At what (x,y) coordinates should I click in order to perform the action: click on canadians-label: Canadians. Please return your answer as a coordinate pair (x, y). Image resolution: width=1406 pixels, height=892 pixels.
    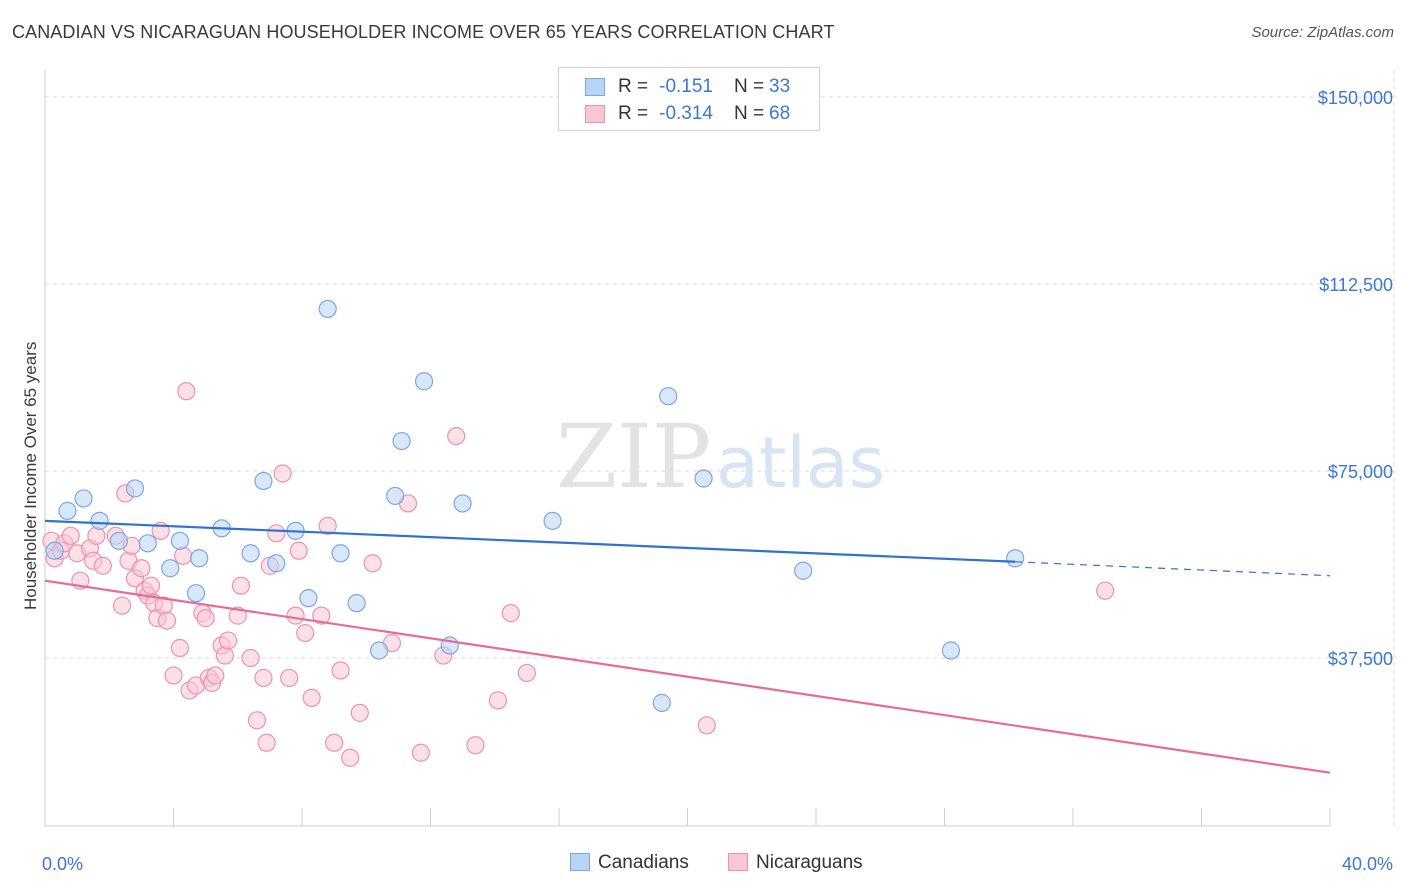
    Looking at the image, I should click on (643, 862).